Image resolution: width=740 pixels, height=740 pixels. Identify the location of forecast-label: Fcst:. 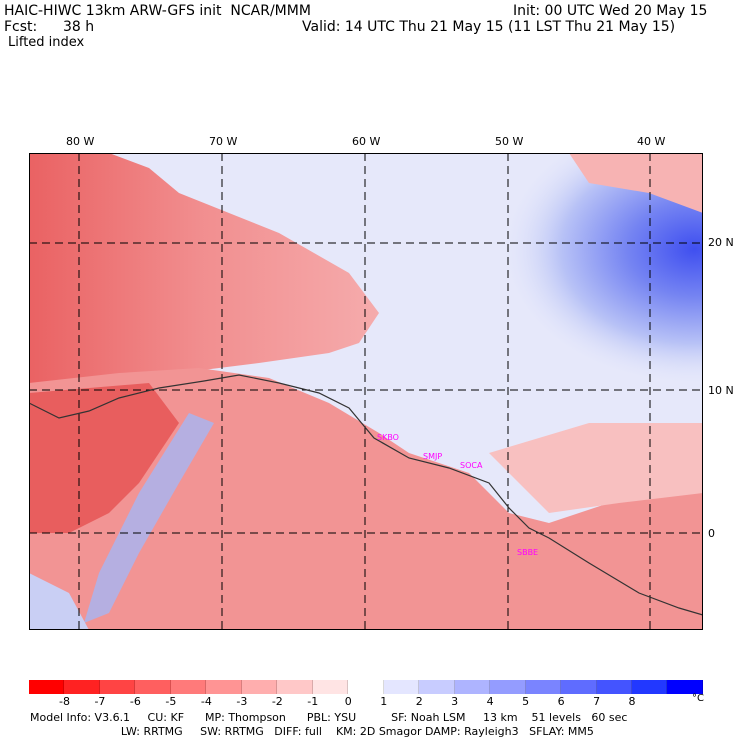
(21, 27).